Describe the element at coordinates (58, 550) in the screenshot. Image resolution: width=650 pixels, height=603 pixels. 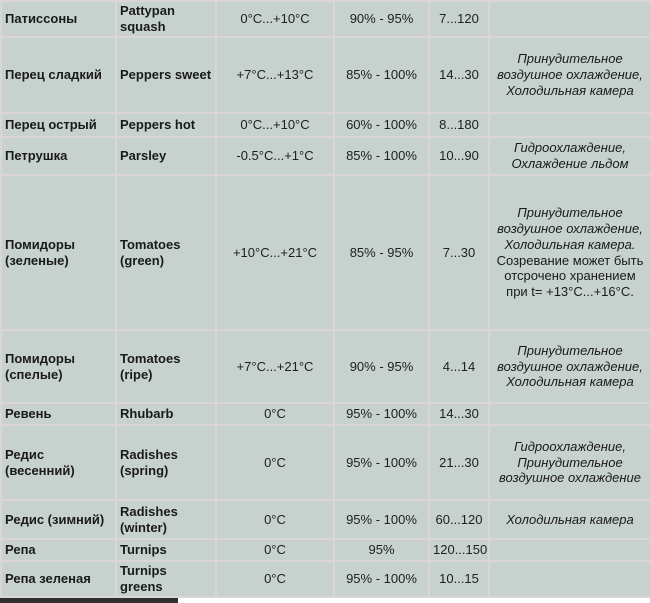
I see `cell-russian-name: Репа` at that location.